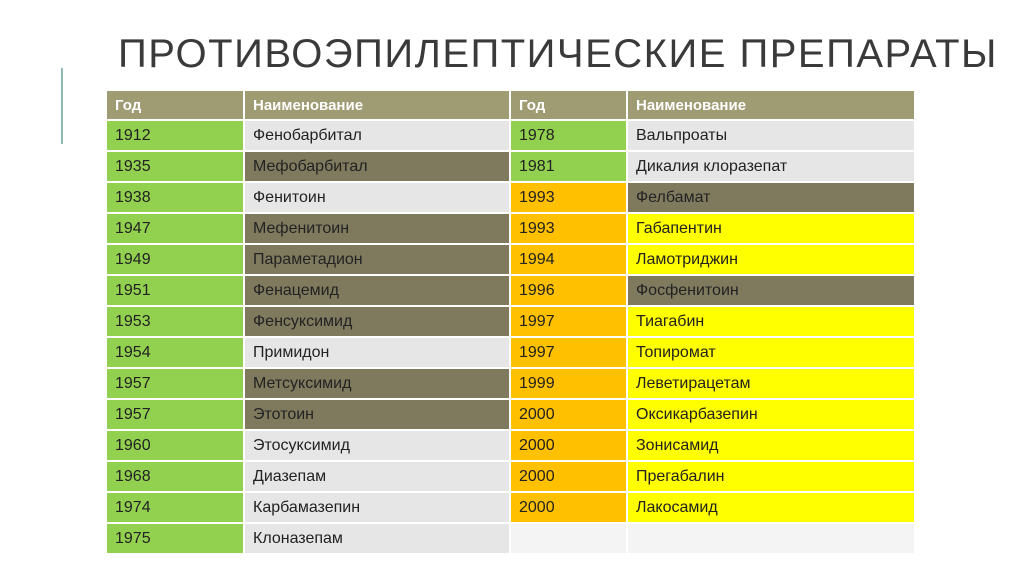 This screenshot has width=1024, height=574. What do you see at coordinates (569, 106) in the screenshot?
I see `header-year-2: Год` at bounding box center [569, 106].